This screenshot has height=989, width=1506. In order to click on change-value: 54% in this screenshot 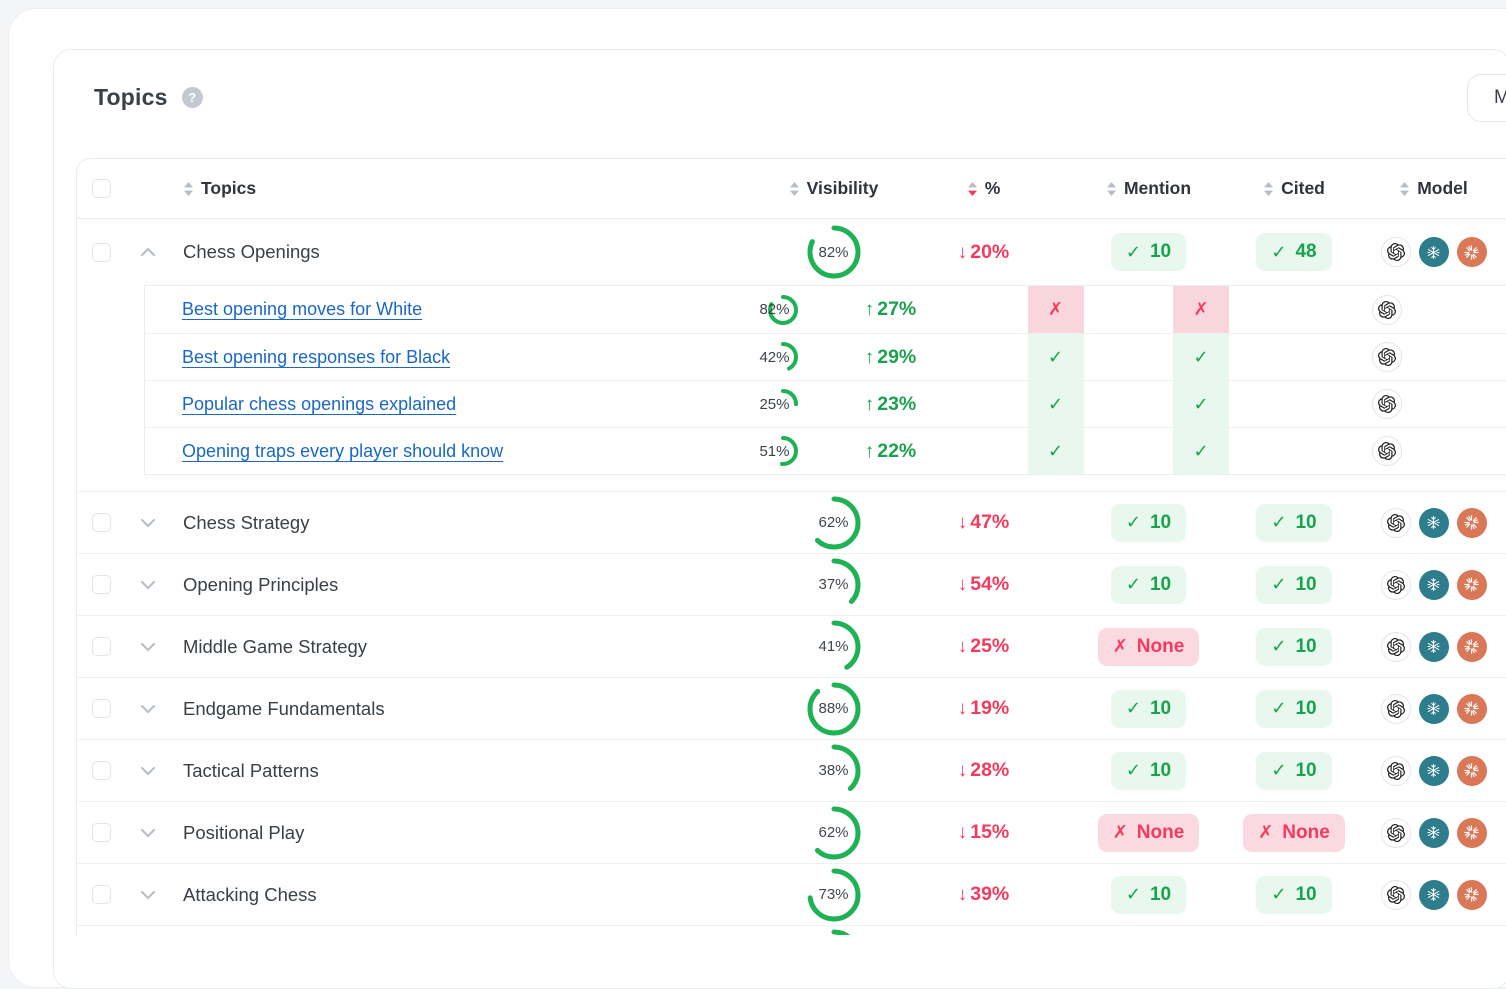, I will do `click(983, 584)`.